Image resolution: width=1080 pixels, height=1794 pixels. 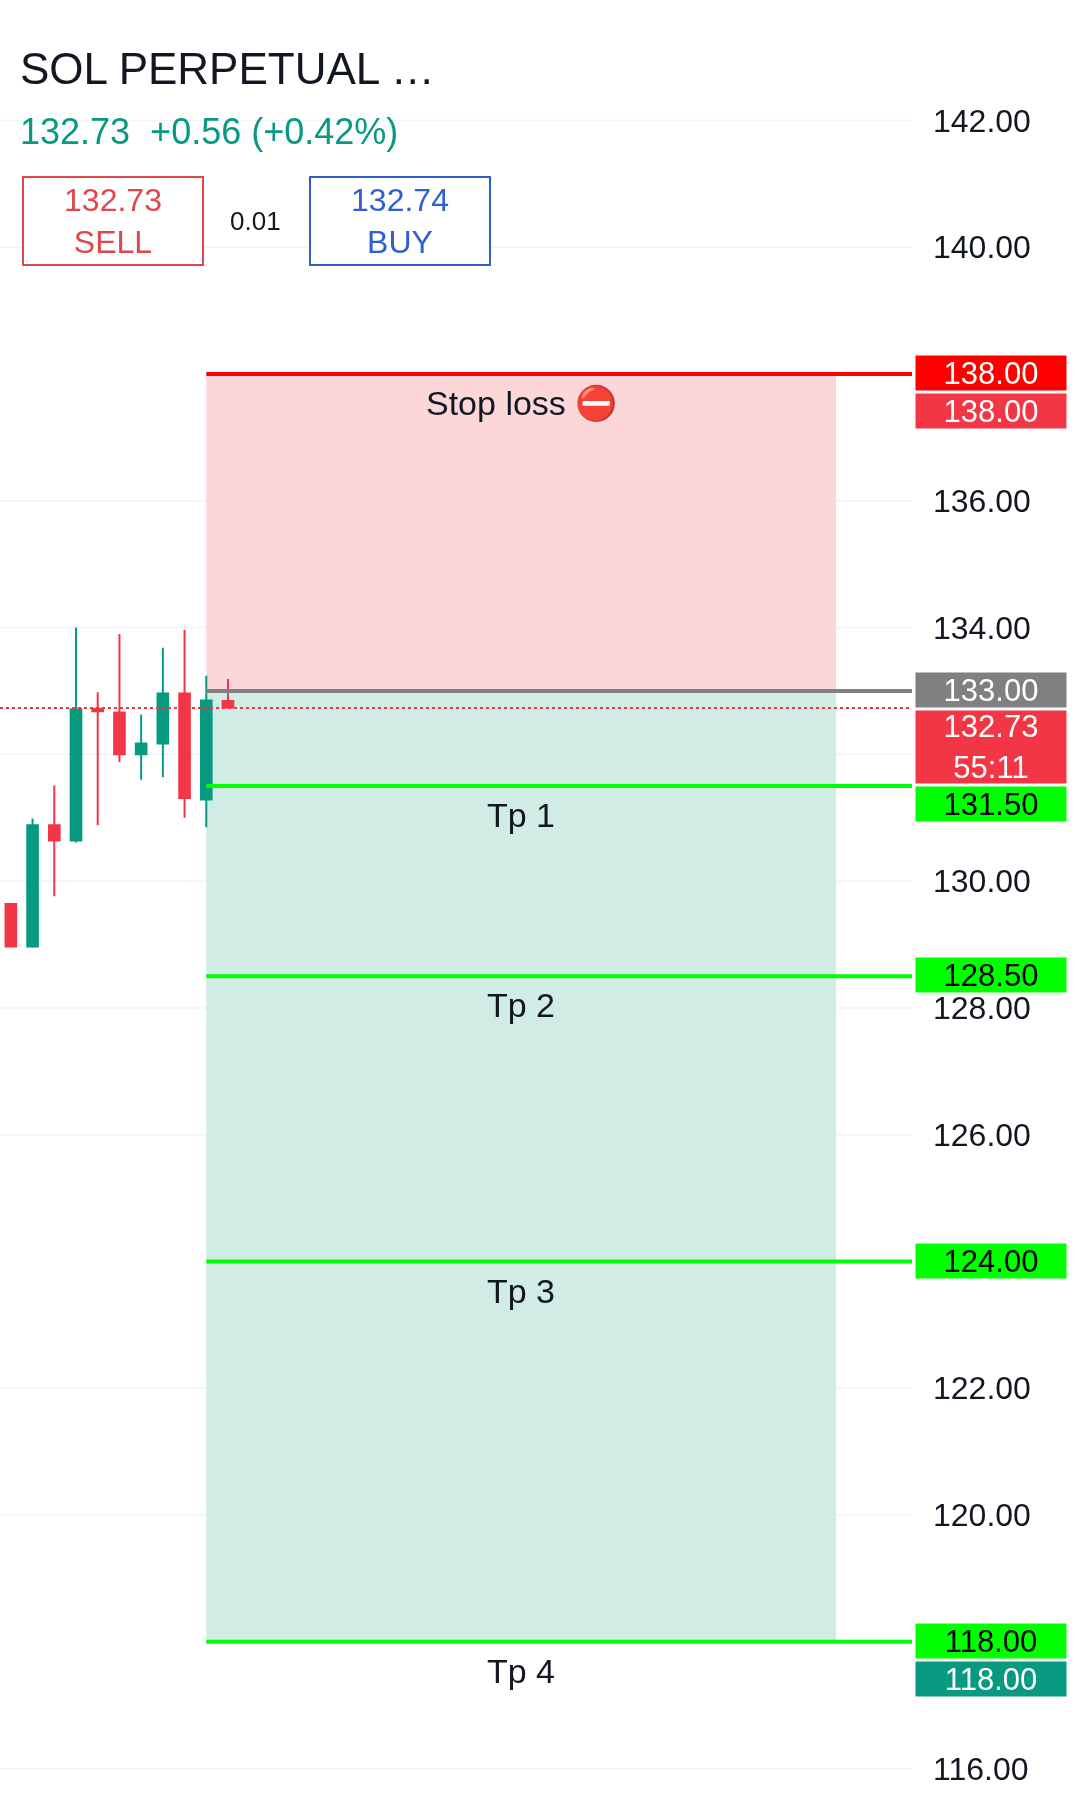 What do you see at coordinates (400, 221) in the screenshot?
I see `annotation: 132.74 BUY` at bounding box center [400, 221].